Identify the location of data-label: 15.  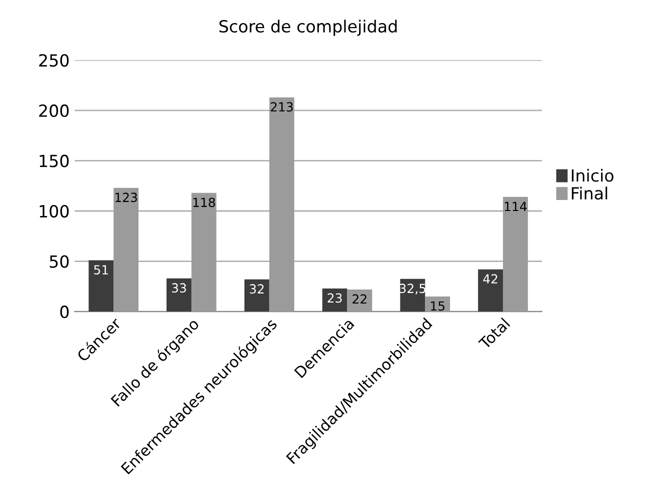
(437, 306).